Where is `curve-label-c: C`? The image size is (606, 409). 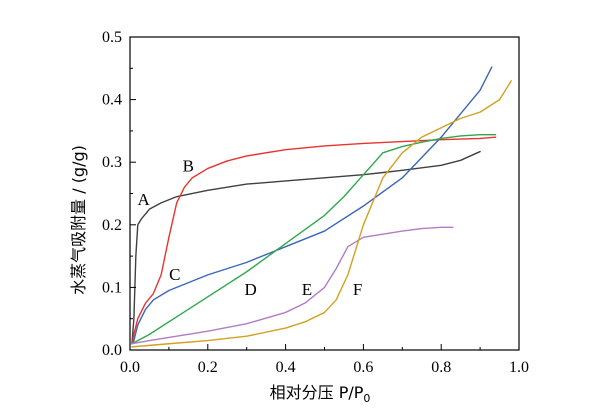
curve-label-c: C is located at coordinates (174, 274).